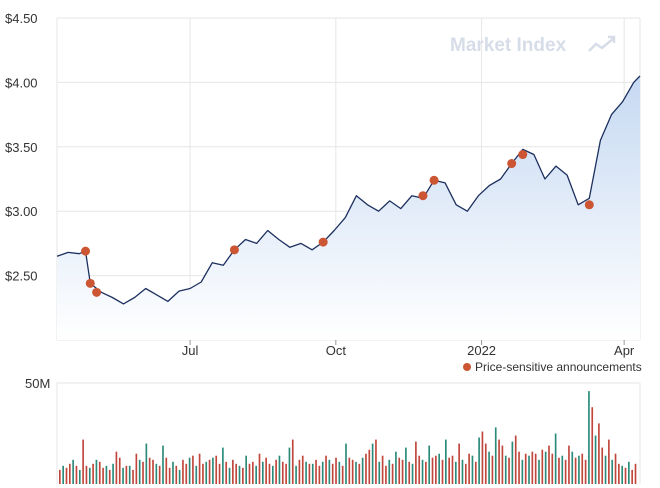 This screenshot has width=660, height=488. Describe the element at coordinates (336, 350) in the screenshot. I see `price-x-tick-label: Oct` at that location.